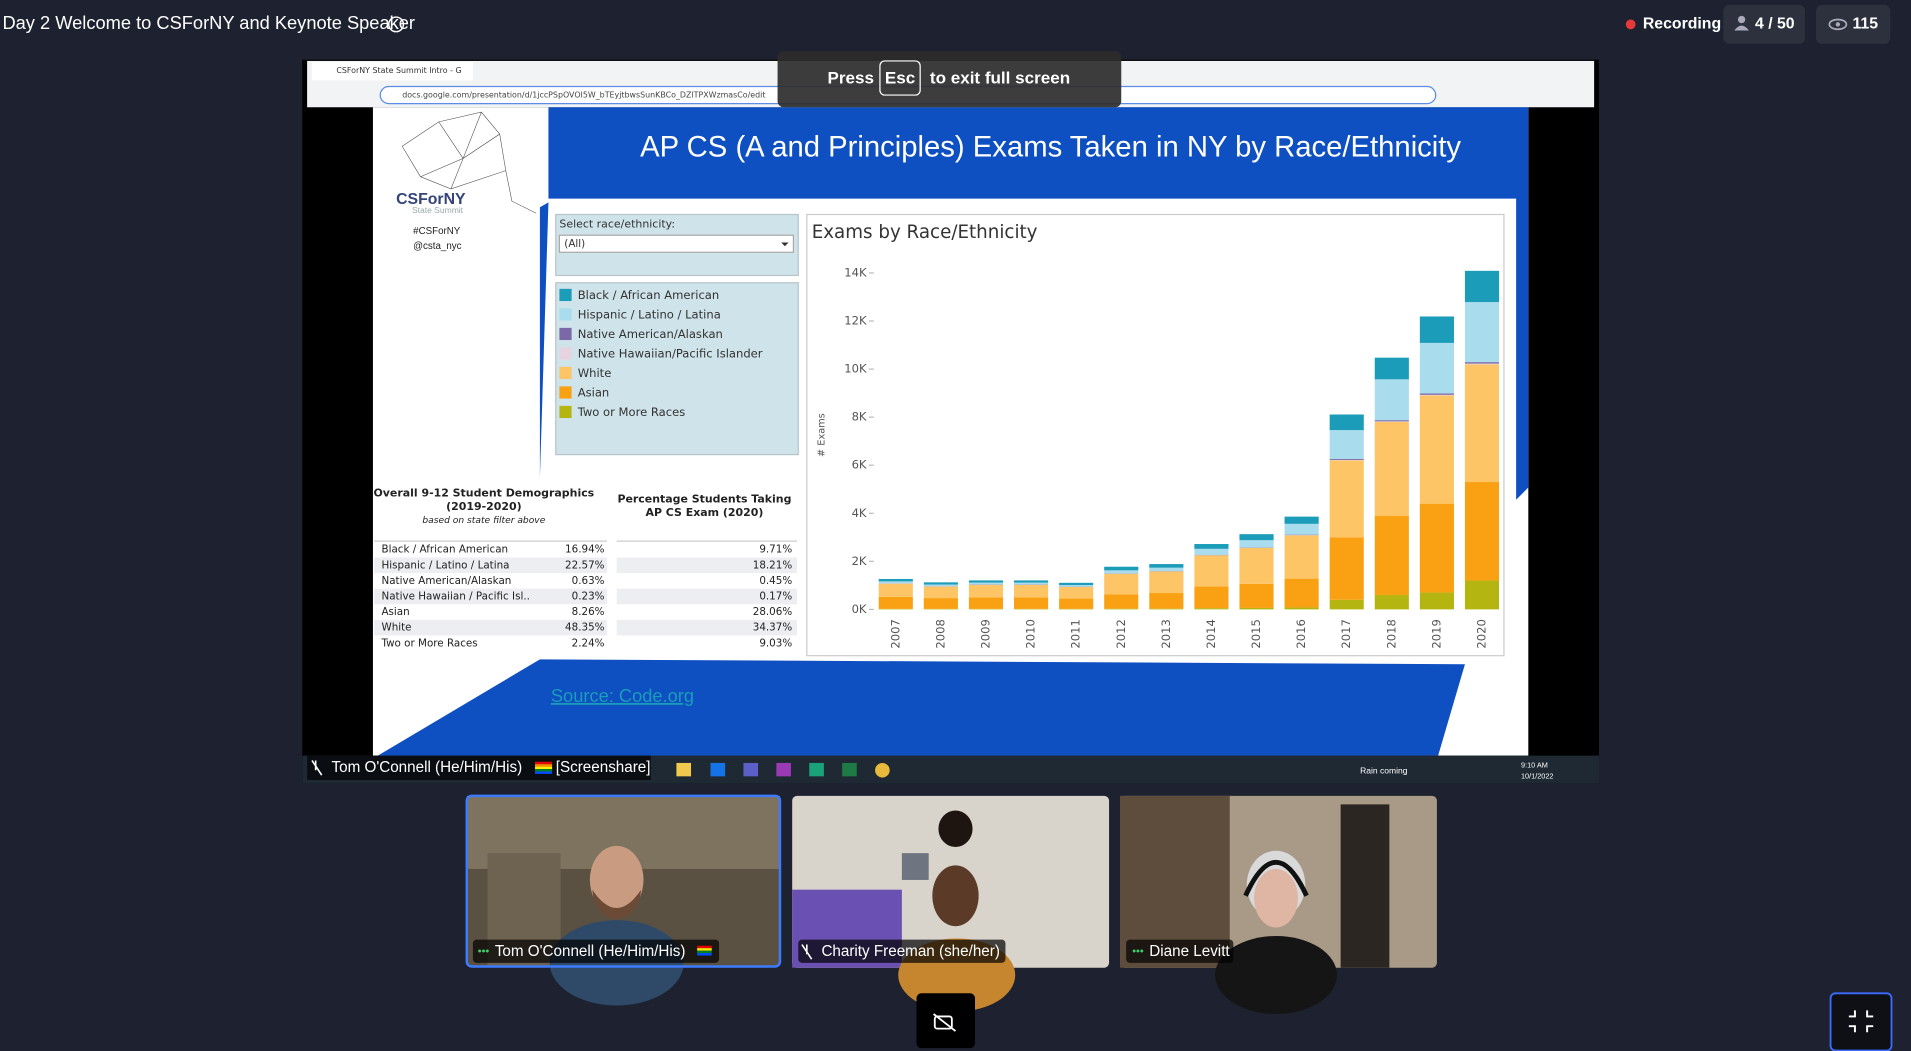  What do you see at coordinates (946, 1021) in the screenshot?
I see `camera-button` at bounding box center [946, 1021].